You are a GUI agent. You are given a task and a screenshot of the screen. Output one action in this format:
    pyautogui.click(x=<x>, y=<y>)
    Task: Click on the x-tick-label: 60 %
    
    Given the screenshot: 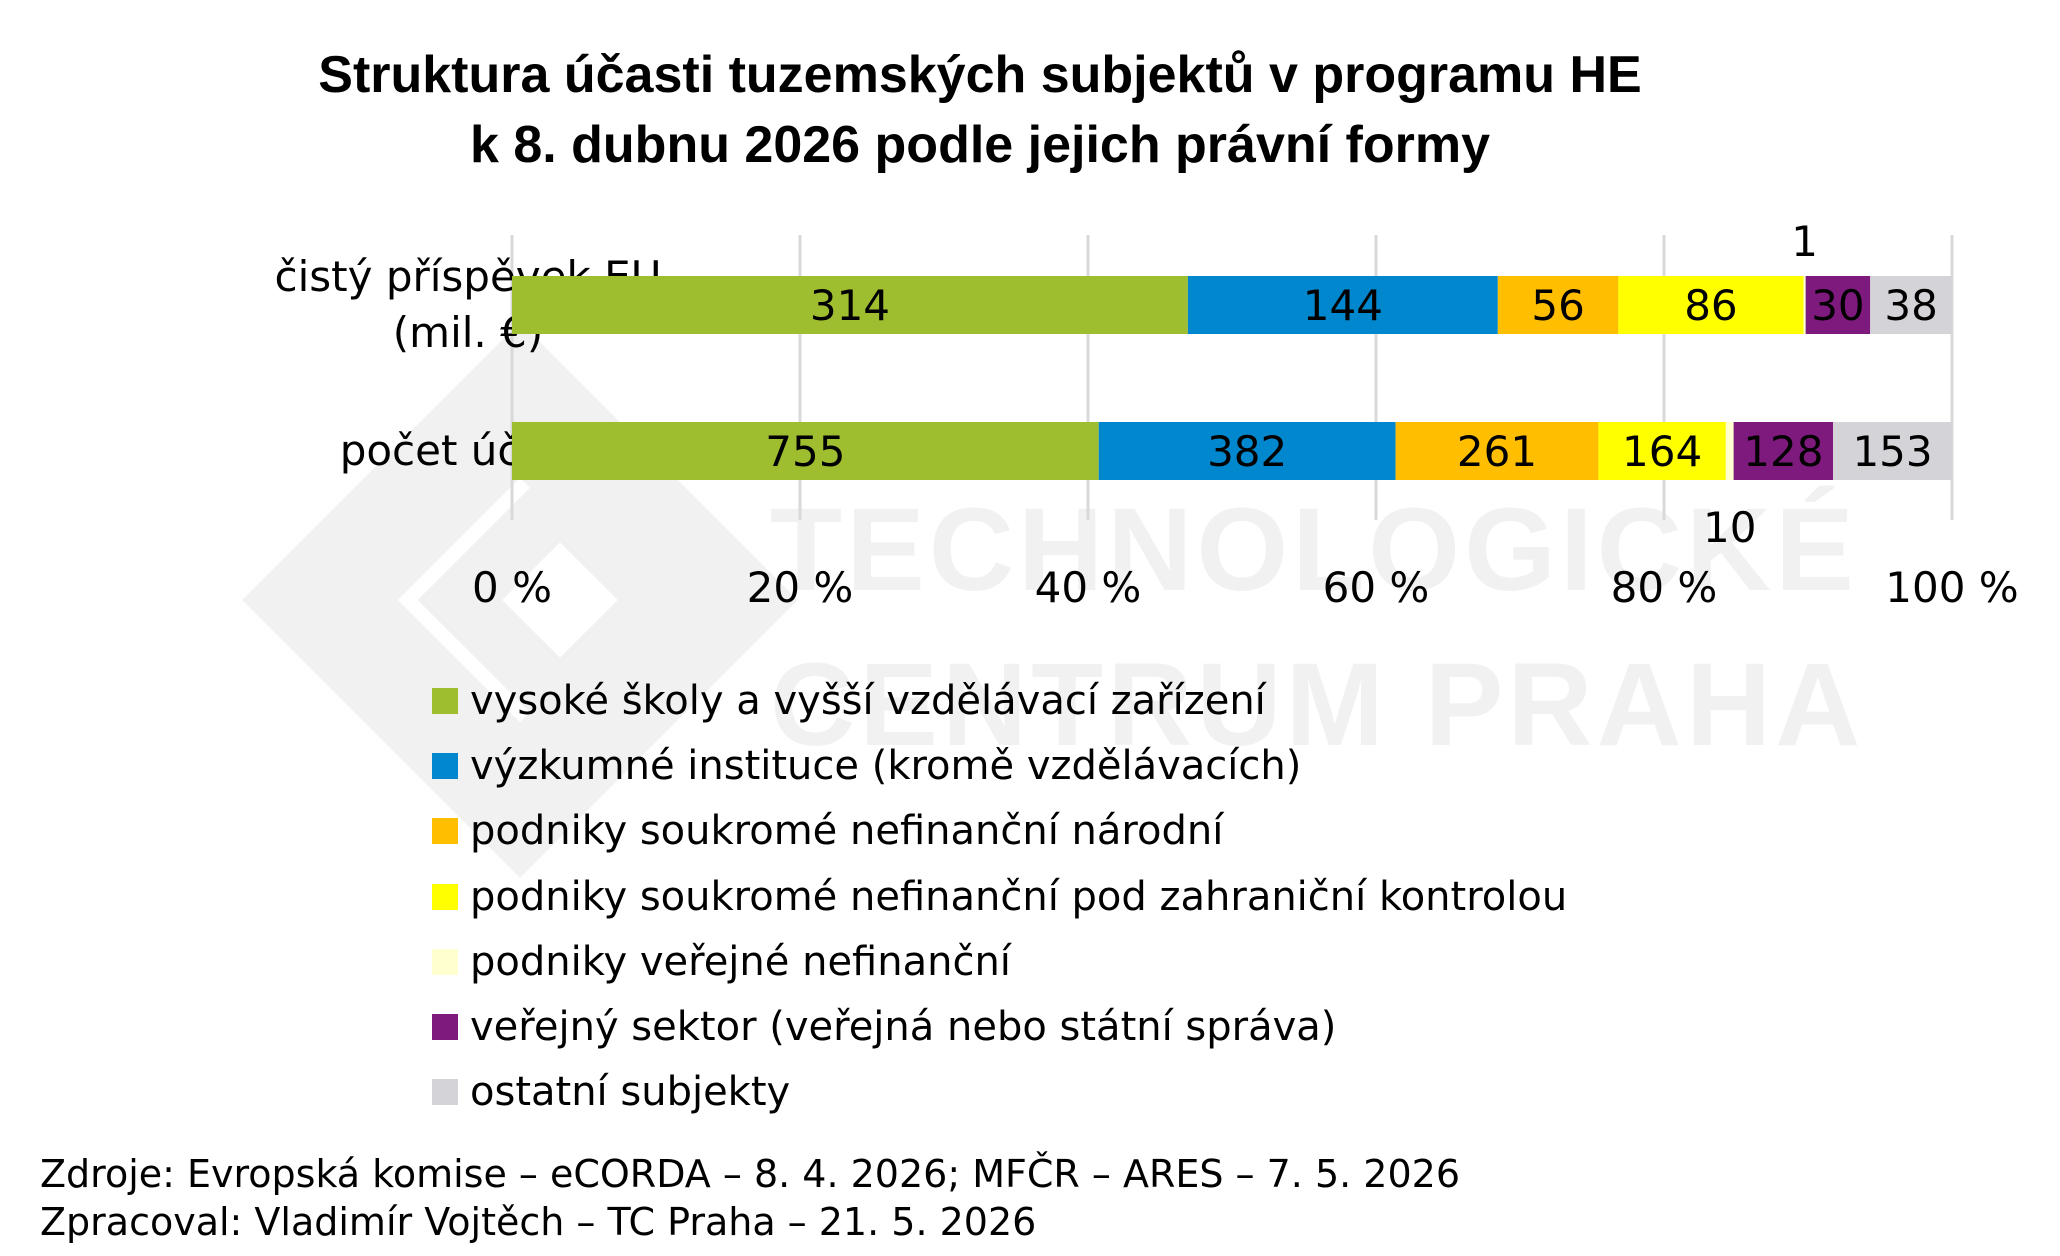 What is the action you would take?
    pyautogui.click(x=1376, y=587)
    